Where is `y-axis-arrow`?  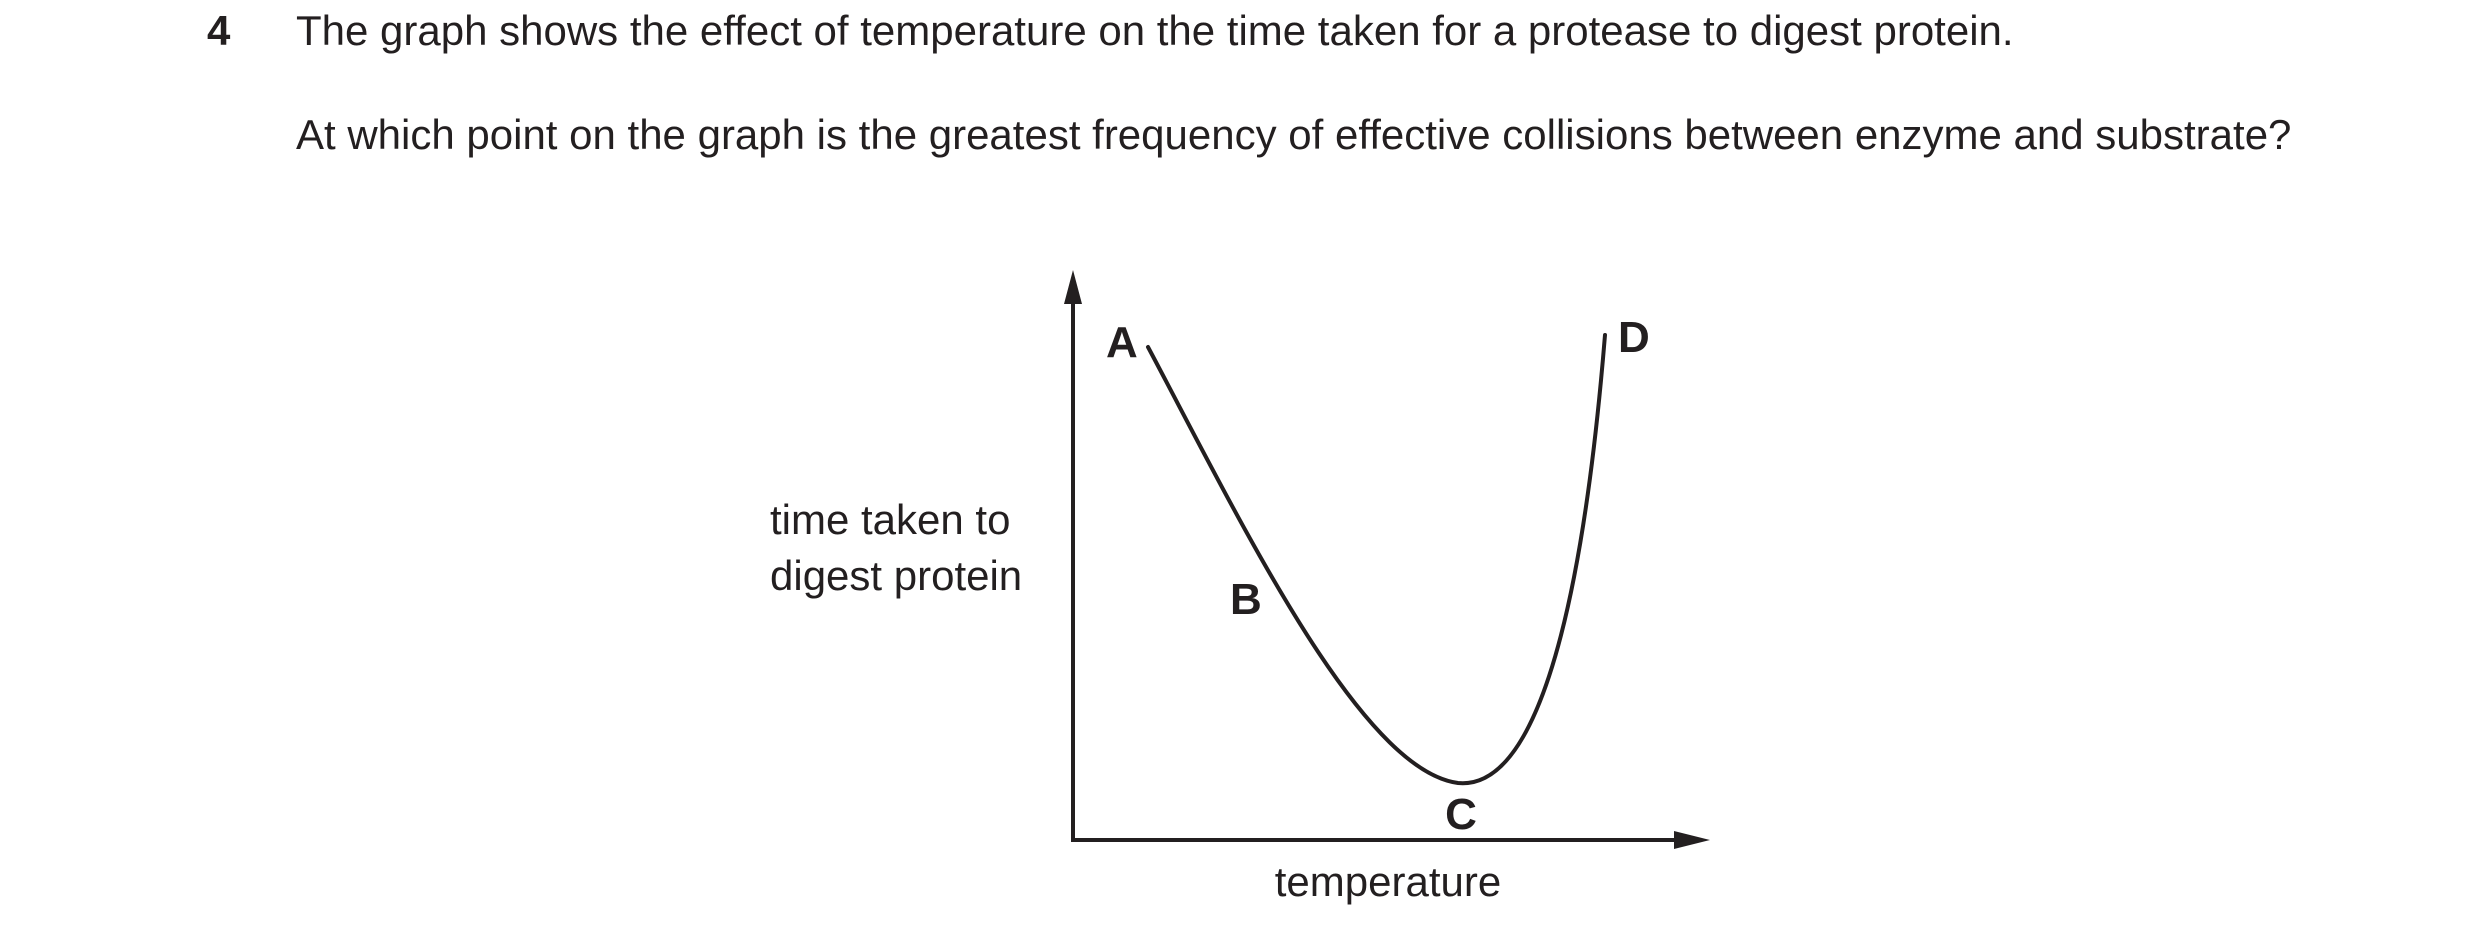 y-axis-arrow is located at coordinates (1073, 287).